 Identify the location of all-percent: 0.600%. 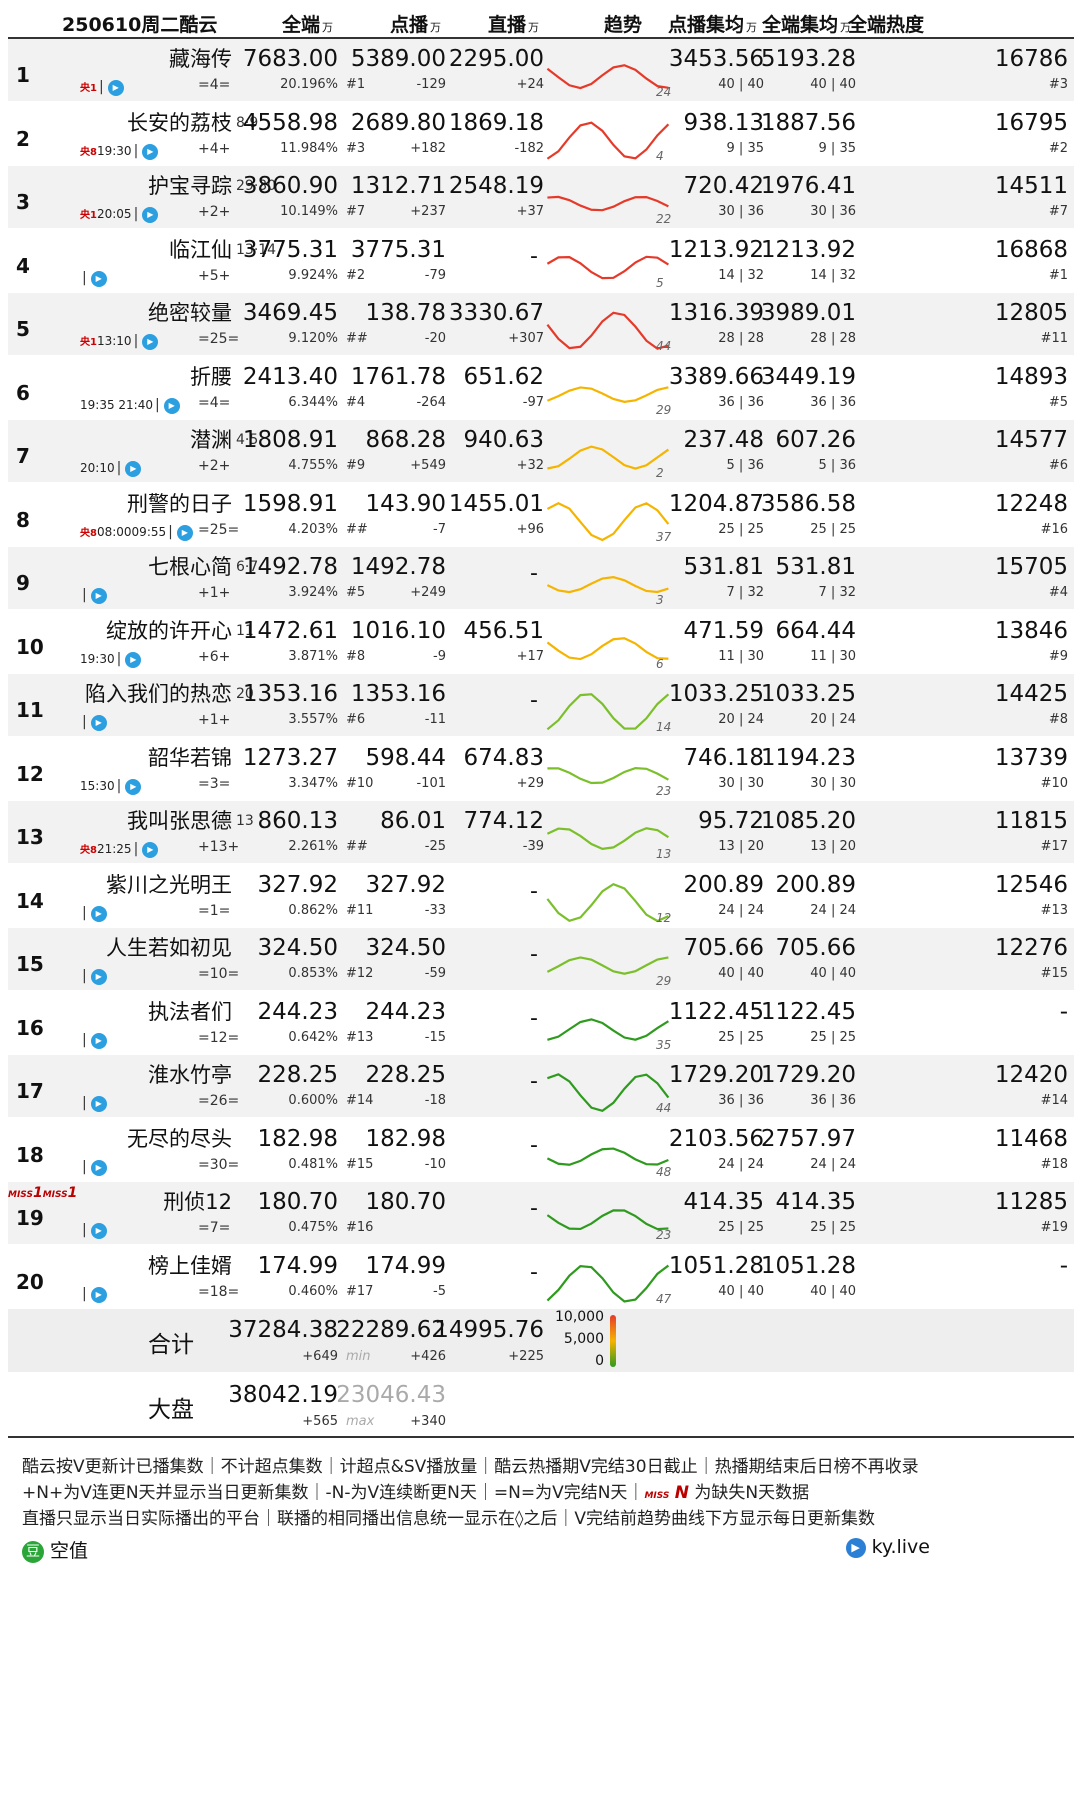
(313, 1100).